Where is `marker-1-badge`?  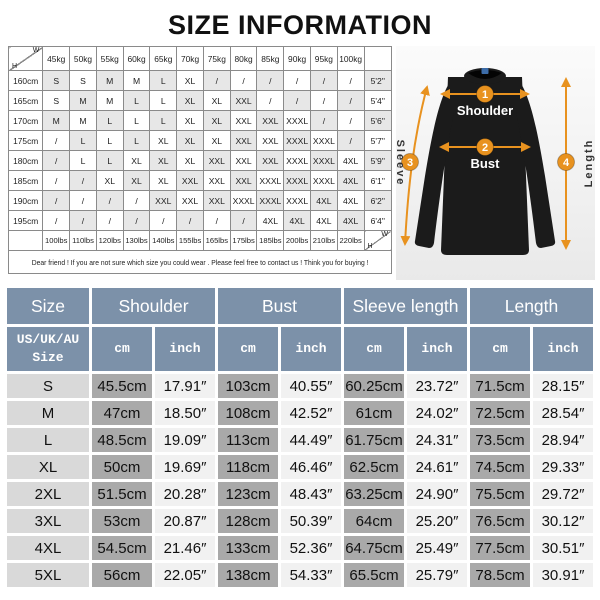 marker-1-badge is located at coordinates (485, 94).